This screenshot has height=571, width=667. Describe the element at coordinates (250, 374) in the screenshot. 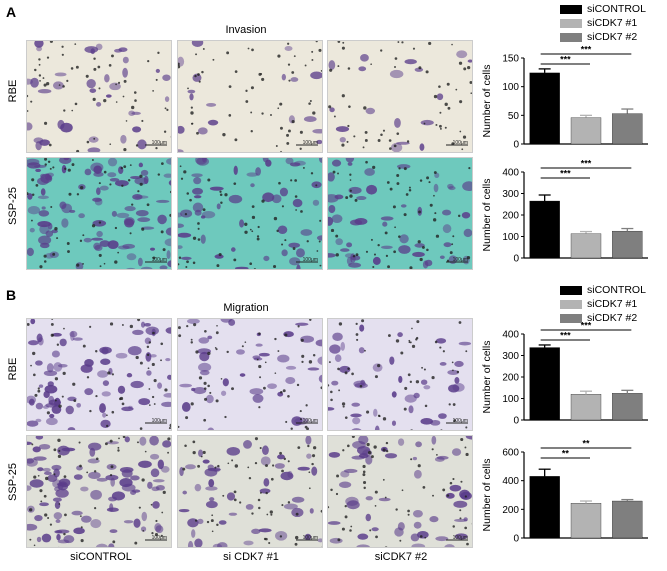

I see `micrograph-migration-rbe-sicdk7-1: 100μm` at that location.